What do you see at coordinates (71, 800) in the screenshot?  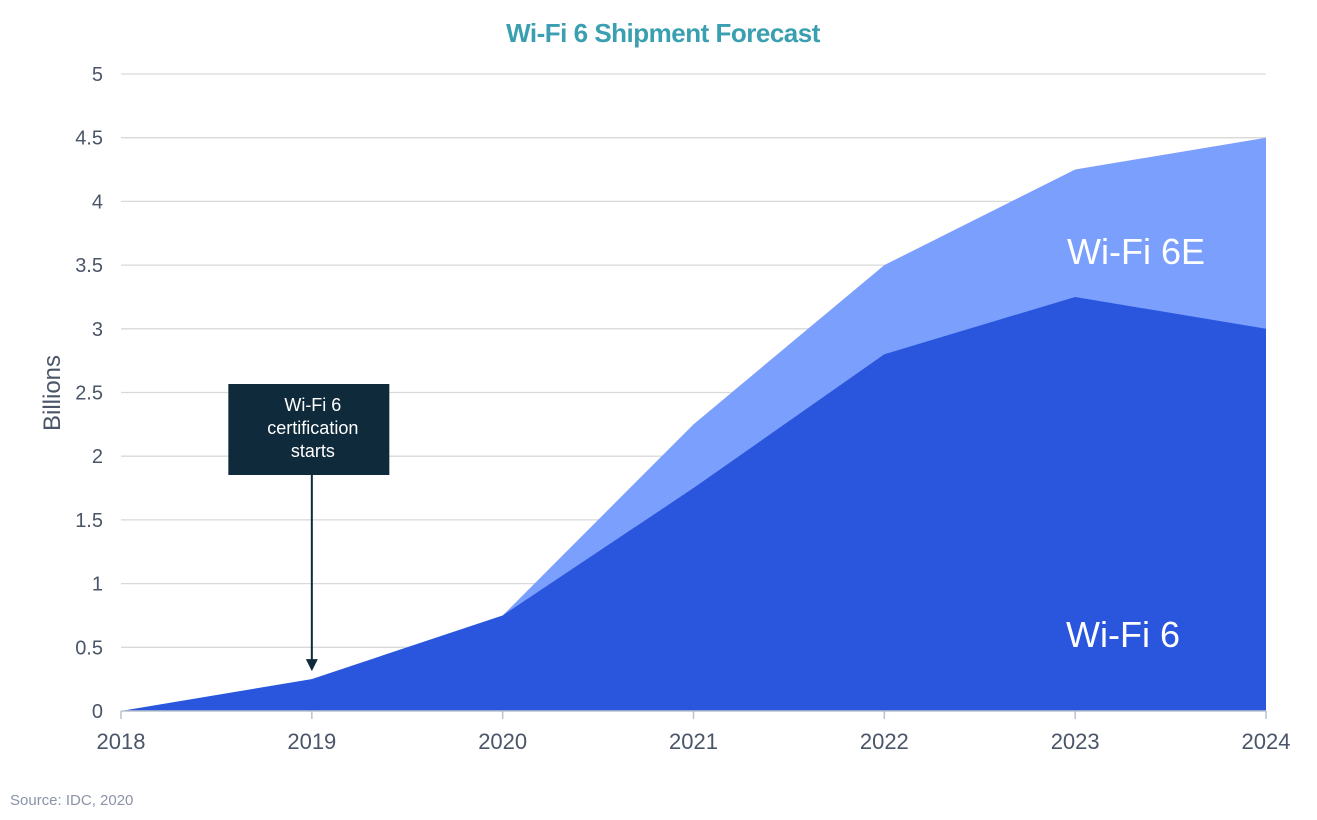 I see `source-note: Source: IDC, 2020` at bounding box center [71, 800].